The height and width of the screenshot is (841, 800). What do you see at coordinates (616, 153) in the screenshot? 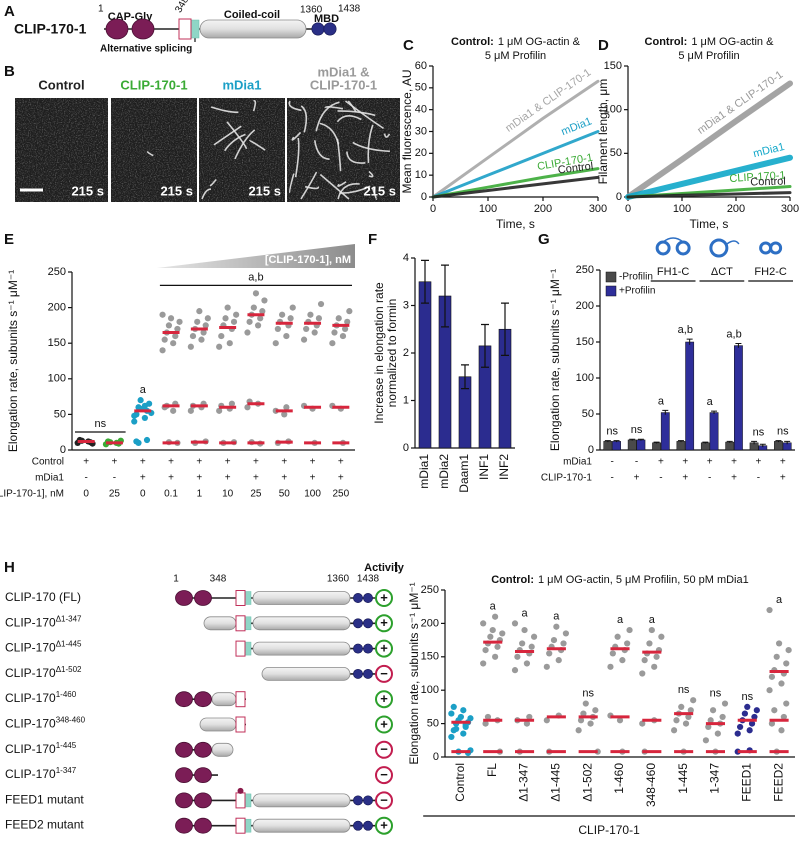
I see `y-tick-label: 50` at bounding box center [616, 153].